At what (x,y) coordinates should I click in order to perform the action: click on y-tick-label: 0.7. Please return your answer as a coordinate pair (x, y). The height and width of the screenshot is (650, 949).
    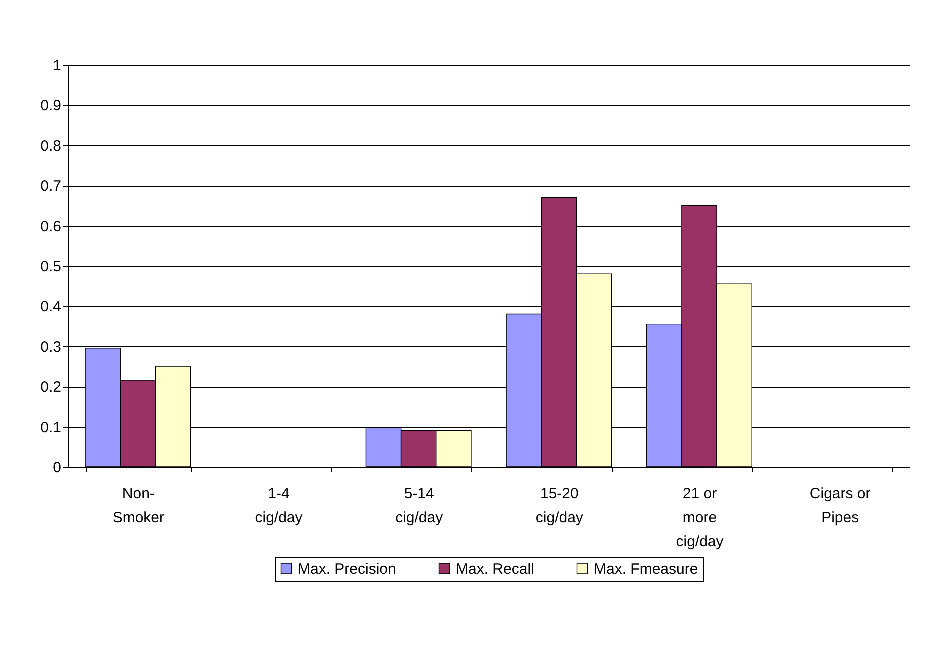
    Looking at the image, I should click on (51, 187).